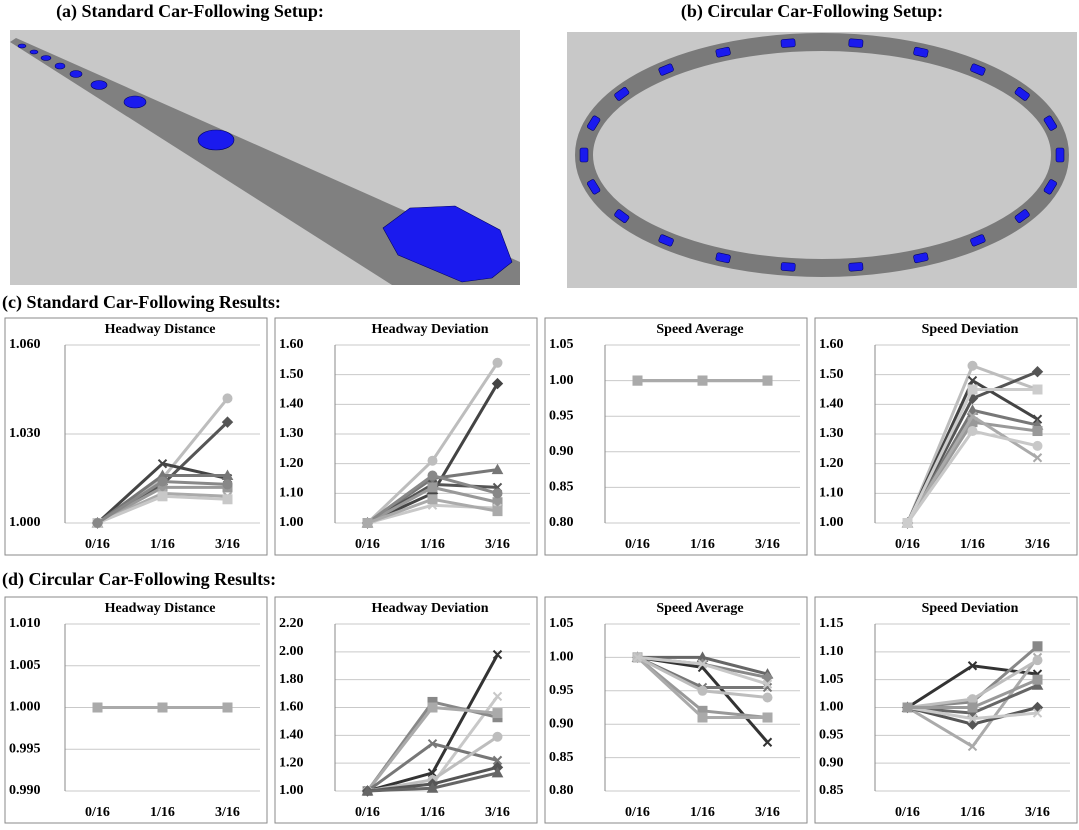 The image size is (1079, 830). I want to click on y-tick-label: 1.50, so click(831, 374).